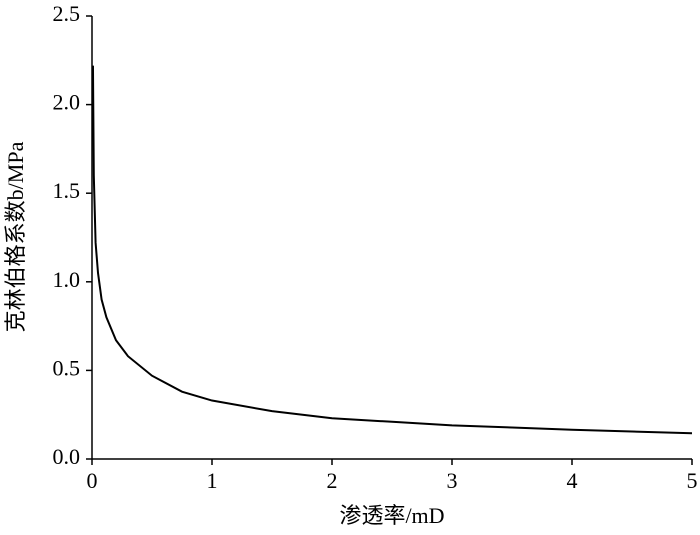 Image resolution: width=700 pixels, height=535 pixels. What do you see at coordinates (67, 102) in the screenshot?
I see `y-tick-label: 2.0` at bounding box center [67, 102].